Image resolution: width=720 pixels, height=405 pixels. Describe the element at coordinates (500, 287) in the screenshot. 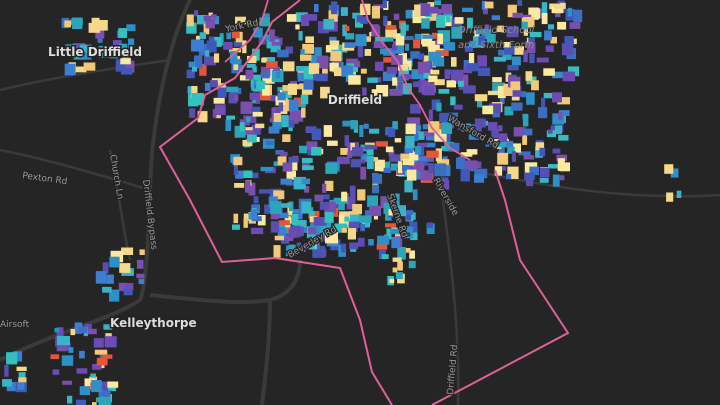

I see `parish-boundary` at that location.